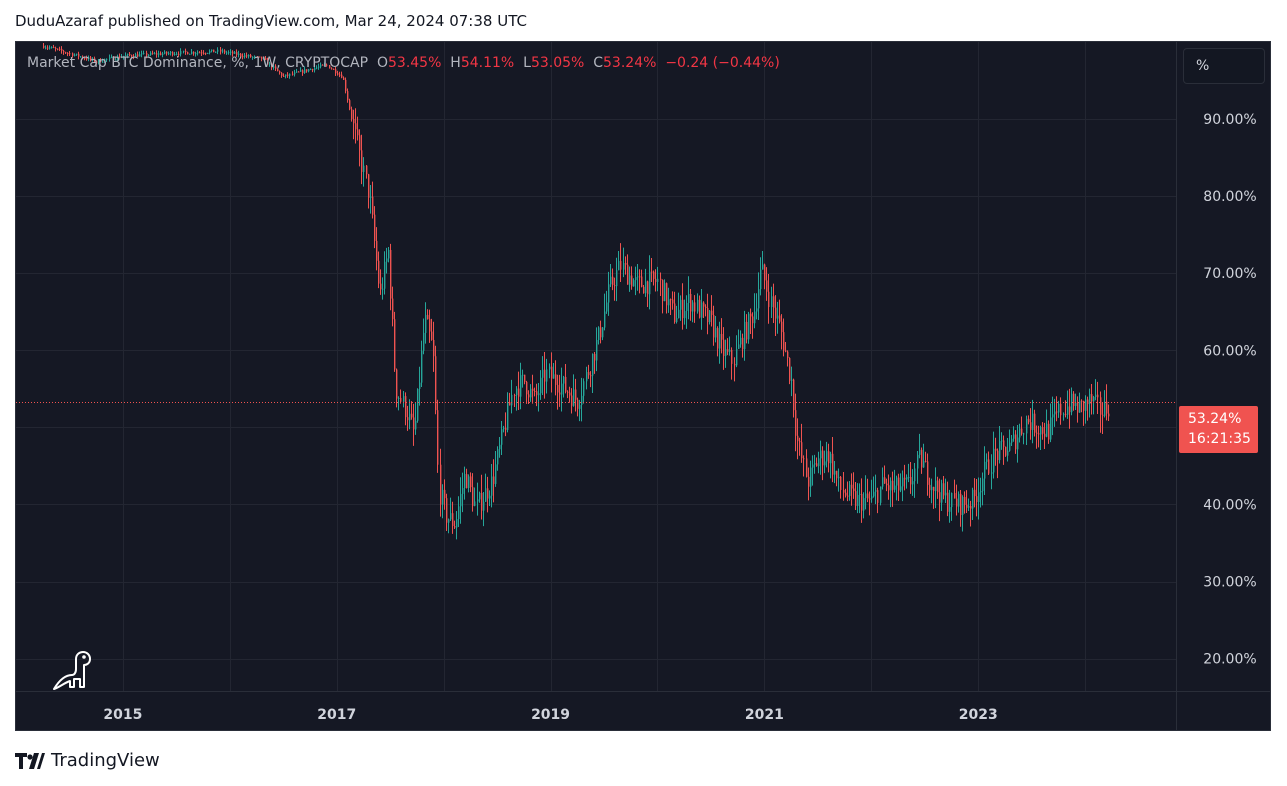 Image resolution: width=1287 pixels, height=786 pixels. Describe the element at coordinates (598, 63) in the screenshot. I see `legend-close-label: C` at that location.